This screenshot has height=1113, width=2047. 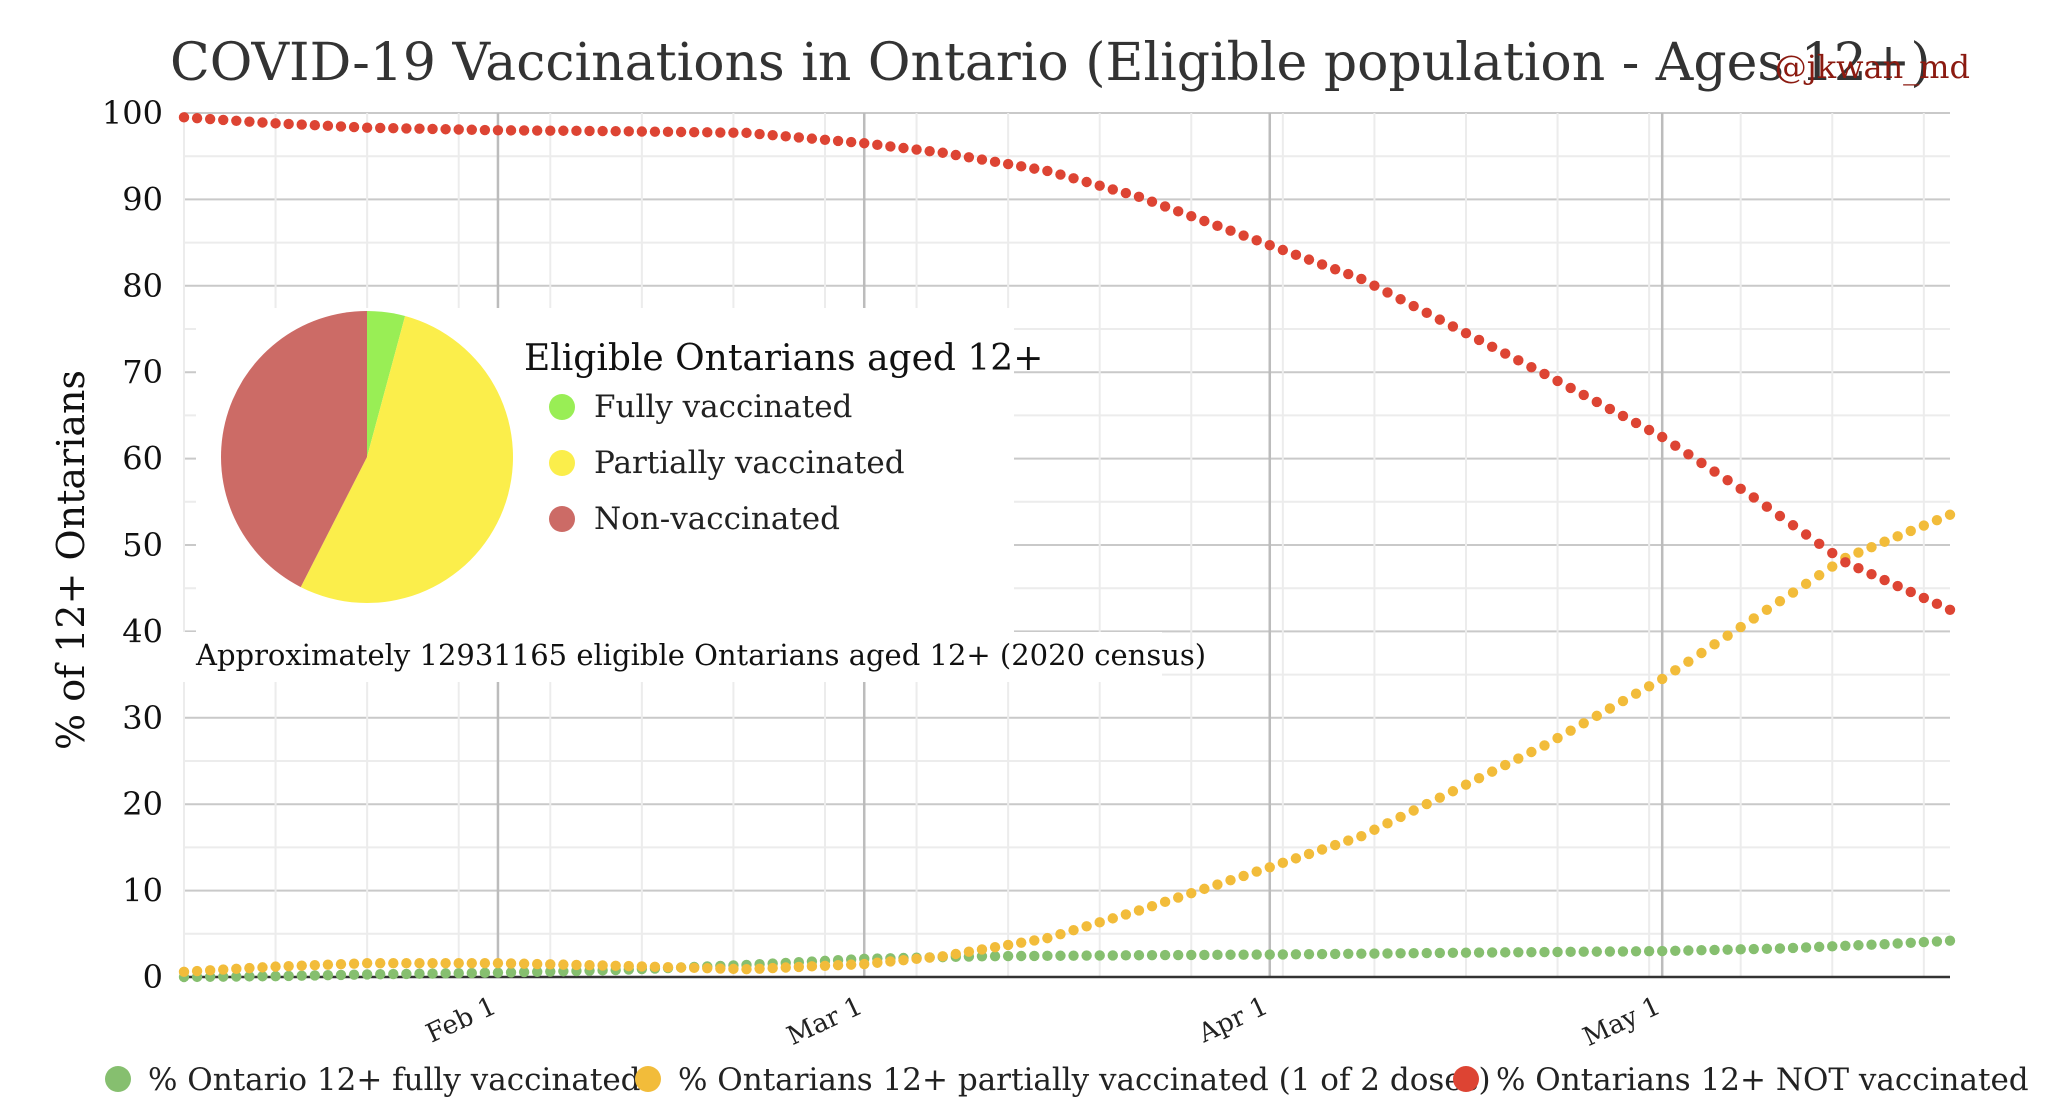 What do you see at coordinates (1622, 1022) in the screenshot?
I see `x-tick-label: May 1` at bounding box center [1622, 1022].